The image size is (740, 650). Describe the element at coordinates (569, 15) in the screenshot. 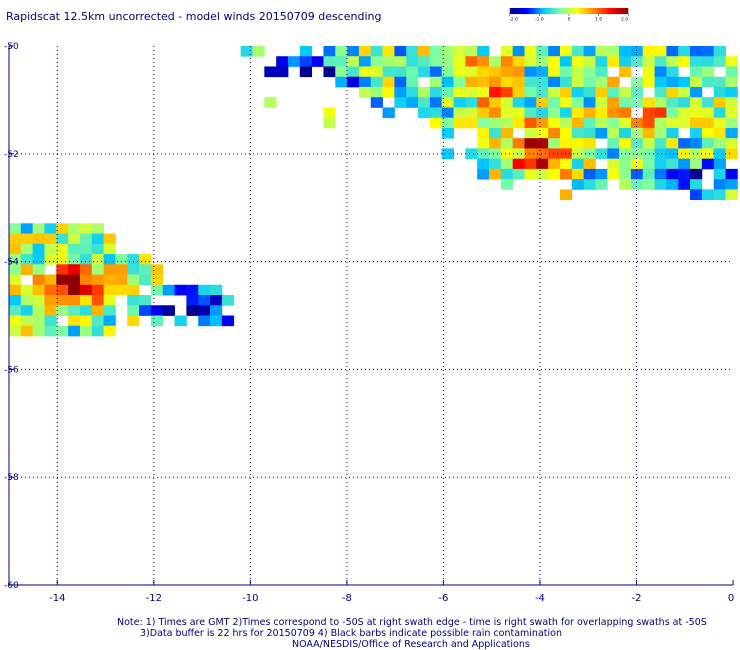

I see `colorbar: -2.0 -1.0 0 1.0 2.0` at that location.